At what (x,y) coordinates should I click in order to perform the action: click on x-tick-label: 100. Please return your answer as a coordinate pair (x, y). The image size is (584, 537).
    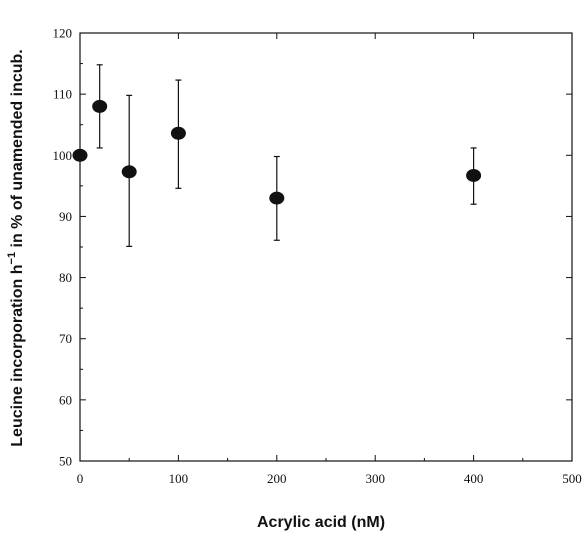
    Looking at the image, I should click on (179, 478).